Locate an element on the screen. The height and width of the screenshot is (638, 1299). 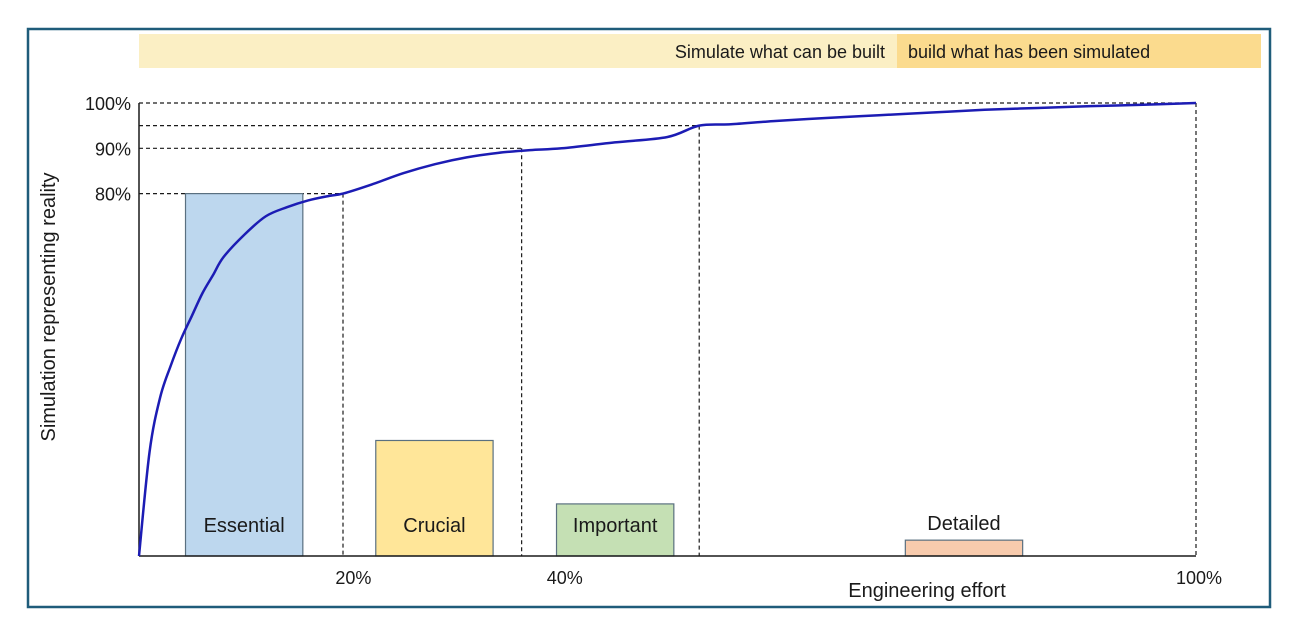
bar-label-crucial: Crucial is located at coordinates (434, 526).